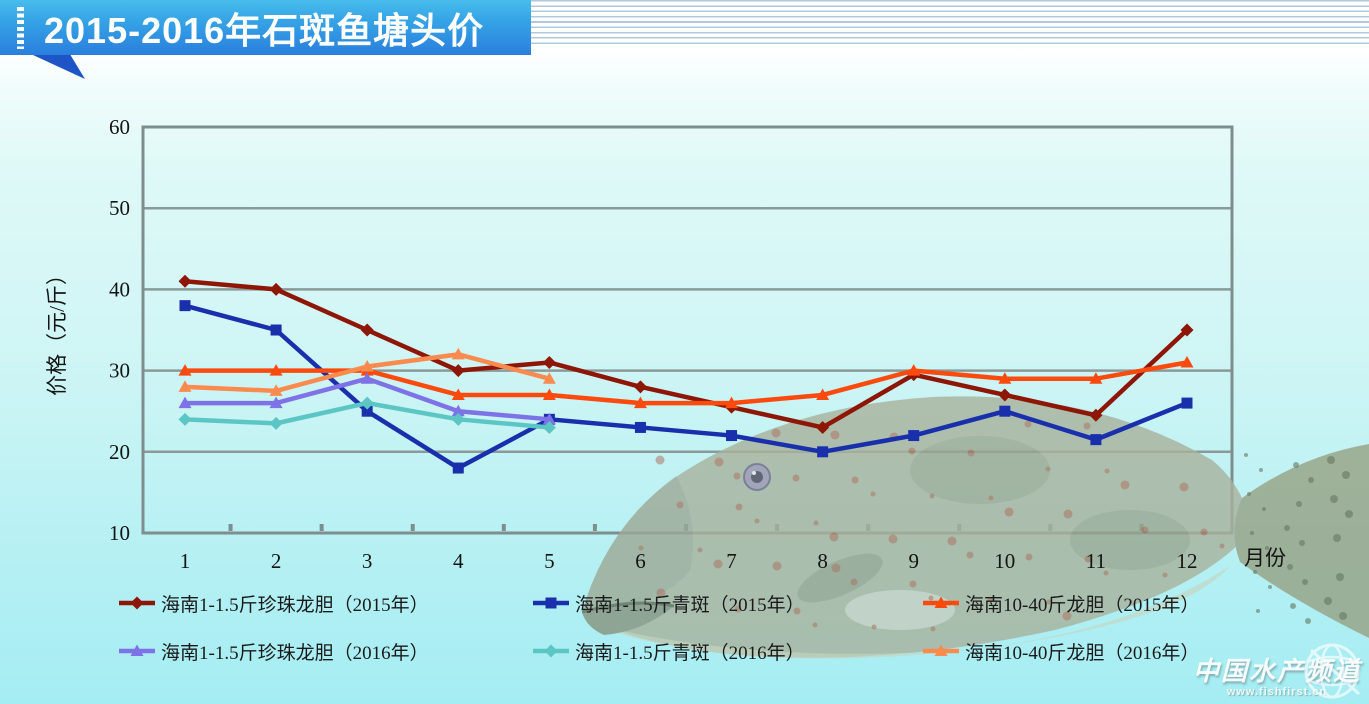  What do you see at coordinates (1082, 605) in the screenshot?
I see `legend-label: 海南10-40斤龙胆（2015年）` at bounding box center [1082, 605].